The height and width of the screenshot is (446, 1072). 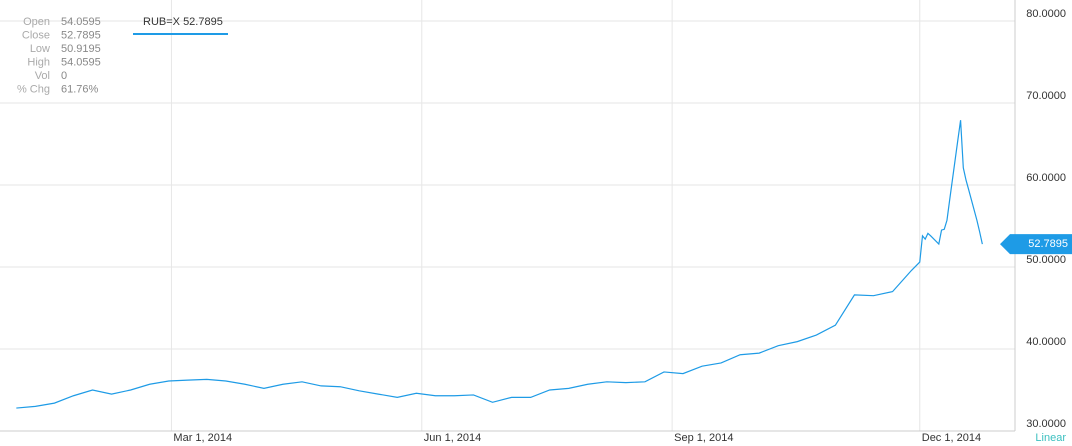 I want to click on info-label: Low, so click(x=40, y=49).